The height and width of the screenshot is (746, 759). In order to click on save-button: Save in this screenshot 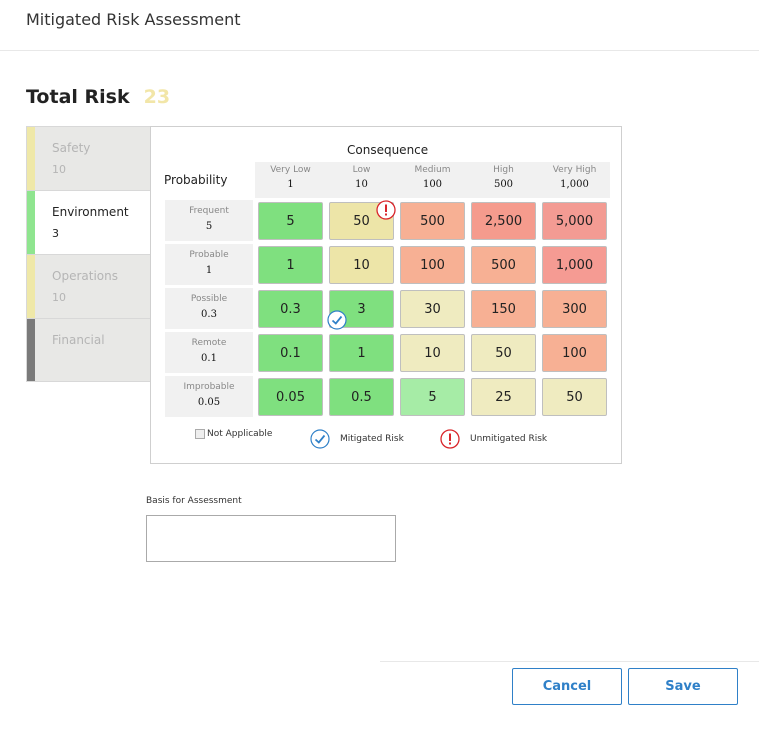, I will do `click(683, 686)`.